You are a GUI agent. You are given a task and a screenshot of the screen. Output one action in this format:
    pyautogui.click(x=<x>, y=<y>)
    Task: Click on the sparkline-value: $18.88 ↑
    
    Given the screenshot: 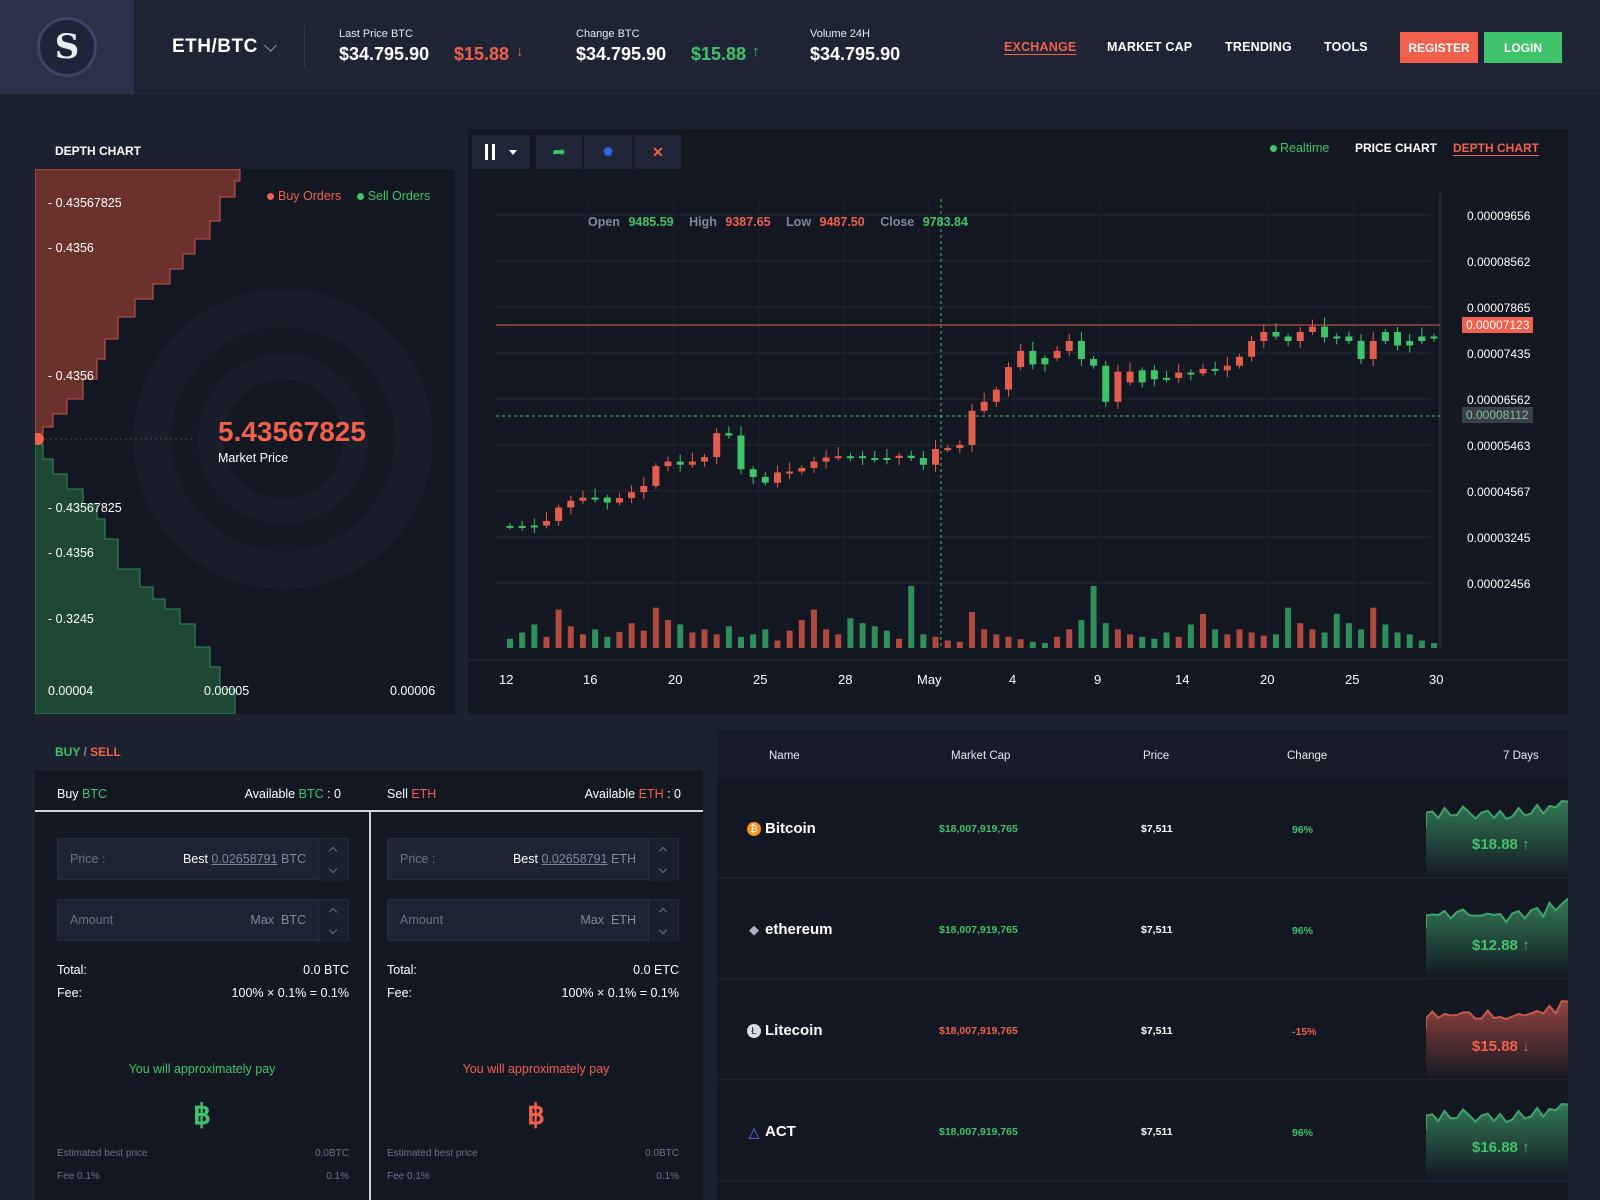 What is the action you would take?
    pyautogui.click(x=1501, y=844)
    